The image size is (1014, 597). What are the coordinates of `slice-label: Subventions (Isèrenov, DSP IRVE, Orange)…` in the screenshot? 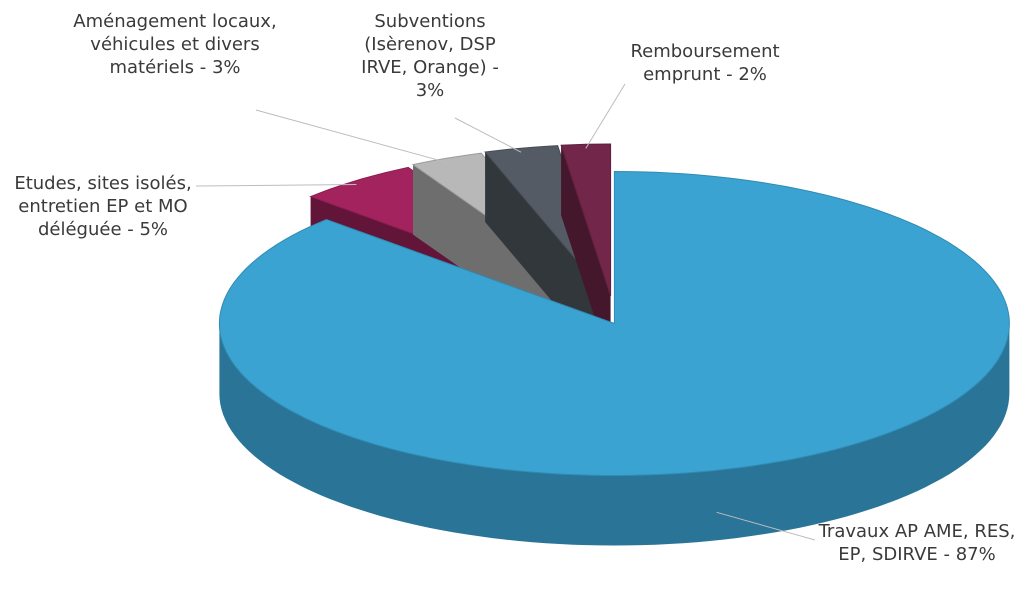 It's located at (430, 56).